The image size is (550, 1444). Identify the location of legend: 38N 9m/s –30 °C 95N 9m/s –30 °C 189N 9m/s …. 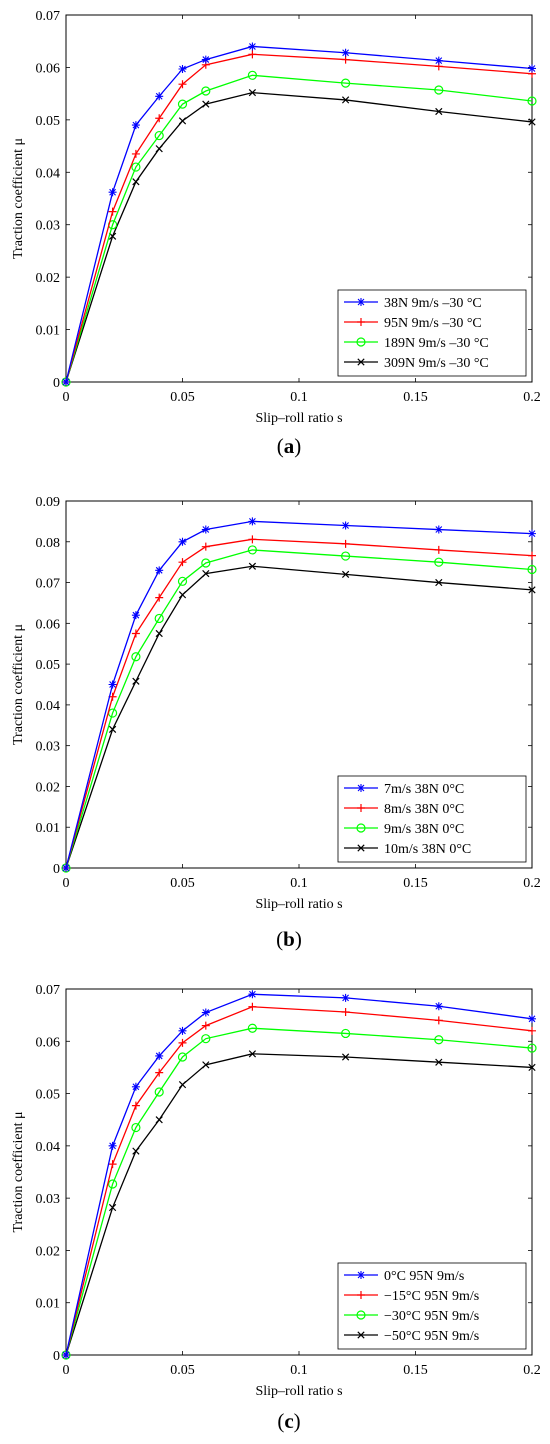
(432, 333).